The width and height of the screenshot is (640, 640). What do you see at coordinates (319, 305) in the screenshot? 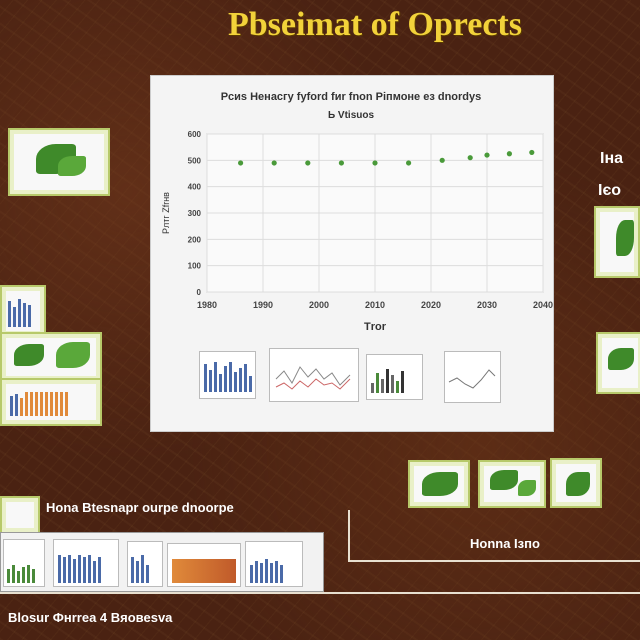
I see `x-tick-label: 2000` at bounding box center [319, 305].